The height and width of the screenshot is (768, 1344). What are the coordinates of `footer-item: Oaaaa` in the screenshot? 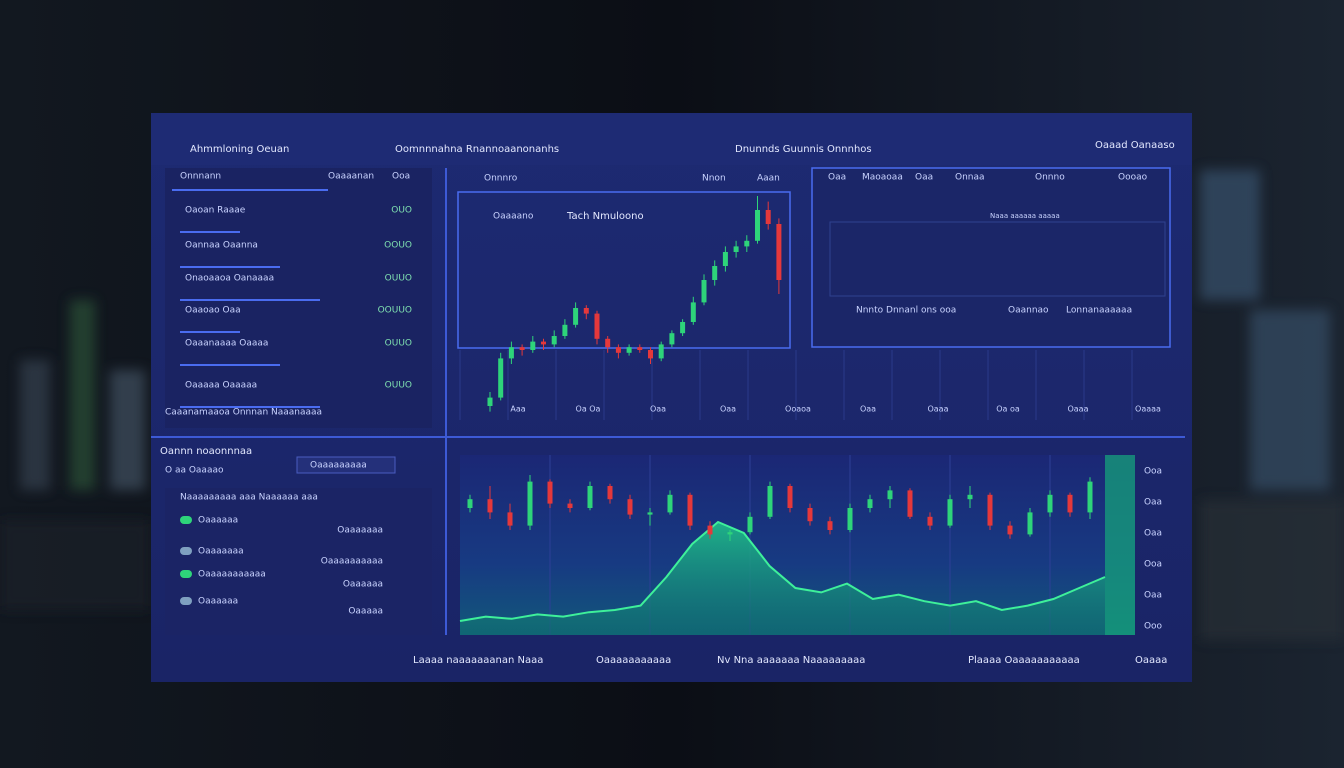 It's located at (1151, 660).